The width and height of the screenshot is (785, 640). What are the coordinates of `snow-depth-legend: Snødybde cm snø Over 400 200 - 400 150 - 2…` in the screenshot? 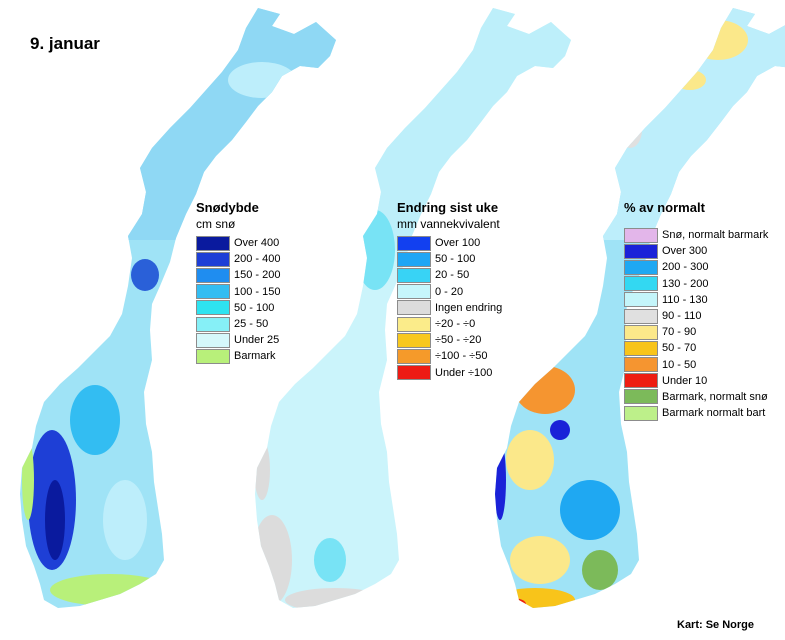 It's located at (238, 282).